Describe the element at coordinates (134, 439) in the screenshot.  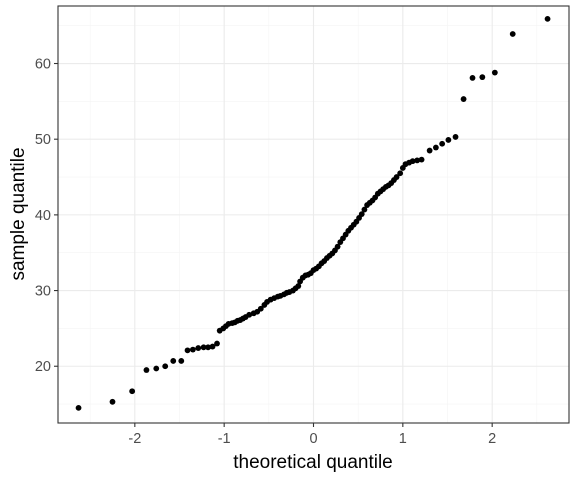
I see `x-tick-label: -2` at that location.